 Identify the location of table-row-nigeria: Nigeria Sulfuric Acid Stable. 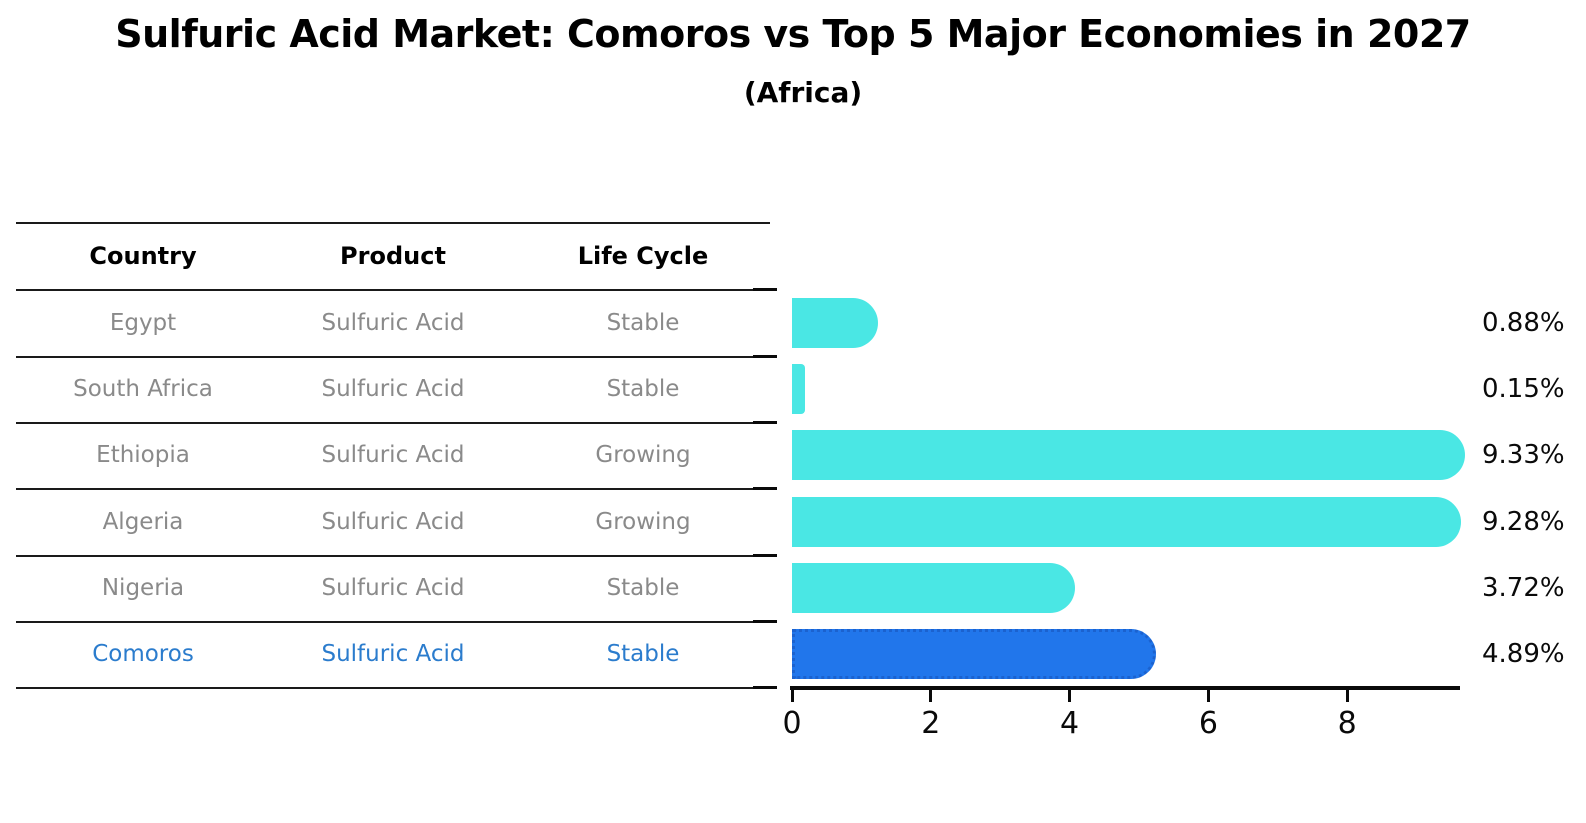
(393, 588).